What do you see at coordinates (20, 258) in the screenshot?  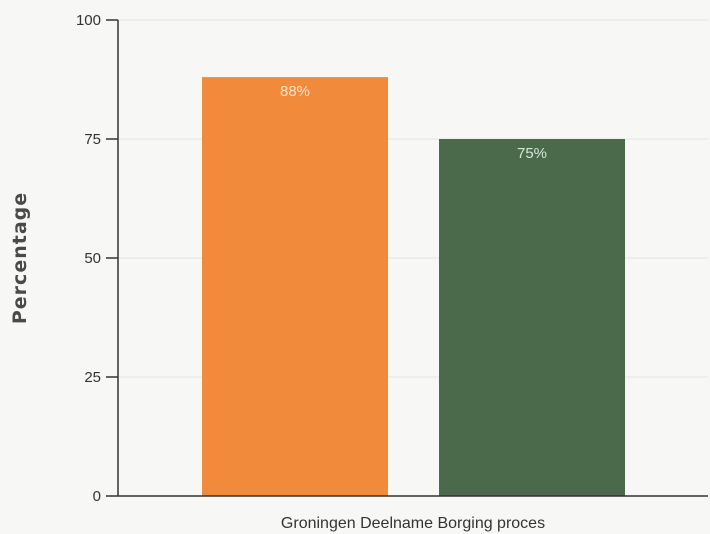 I see `y-axis-title: Percentage` at bounding box center [20, 258].